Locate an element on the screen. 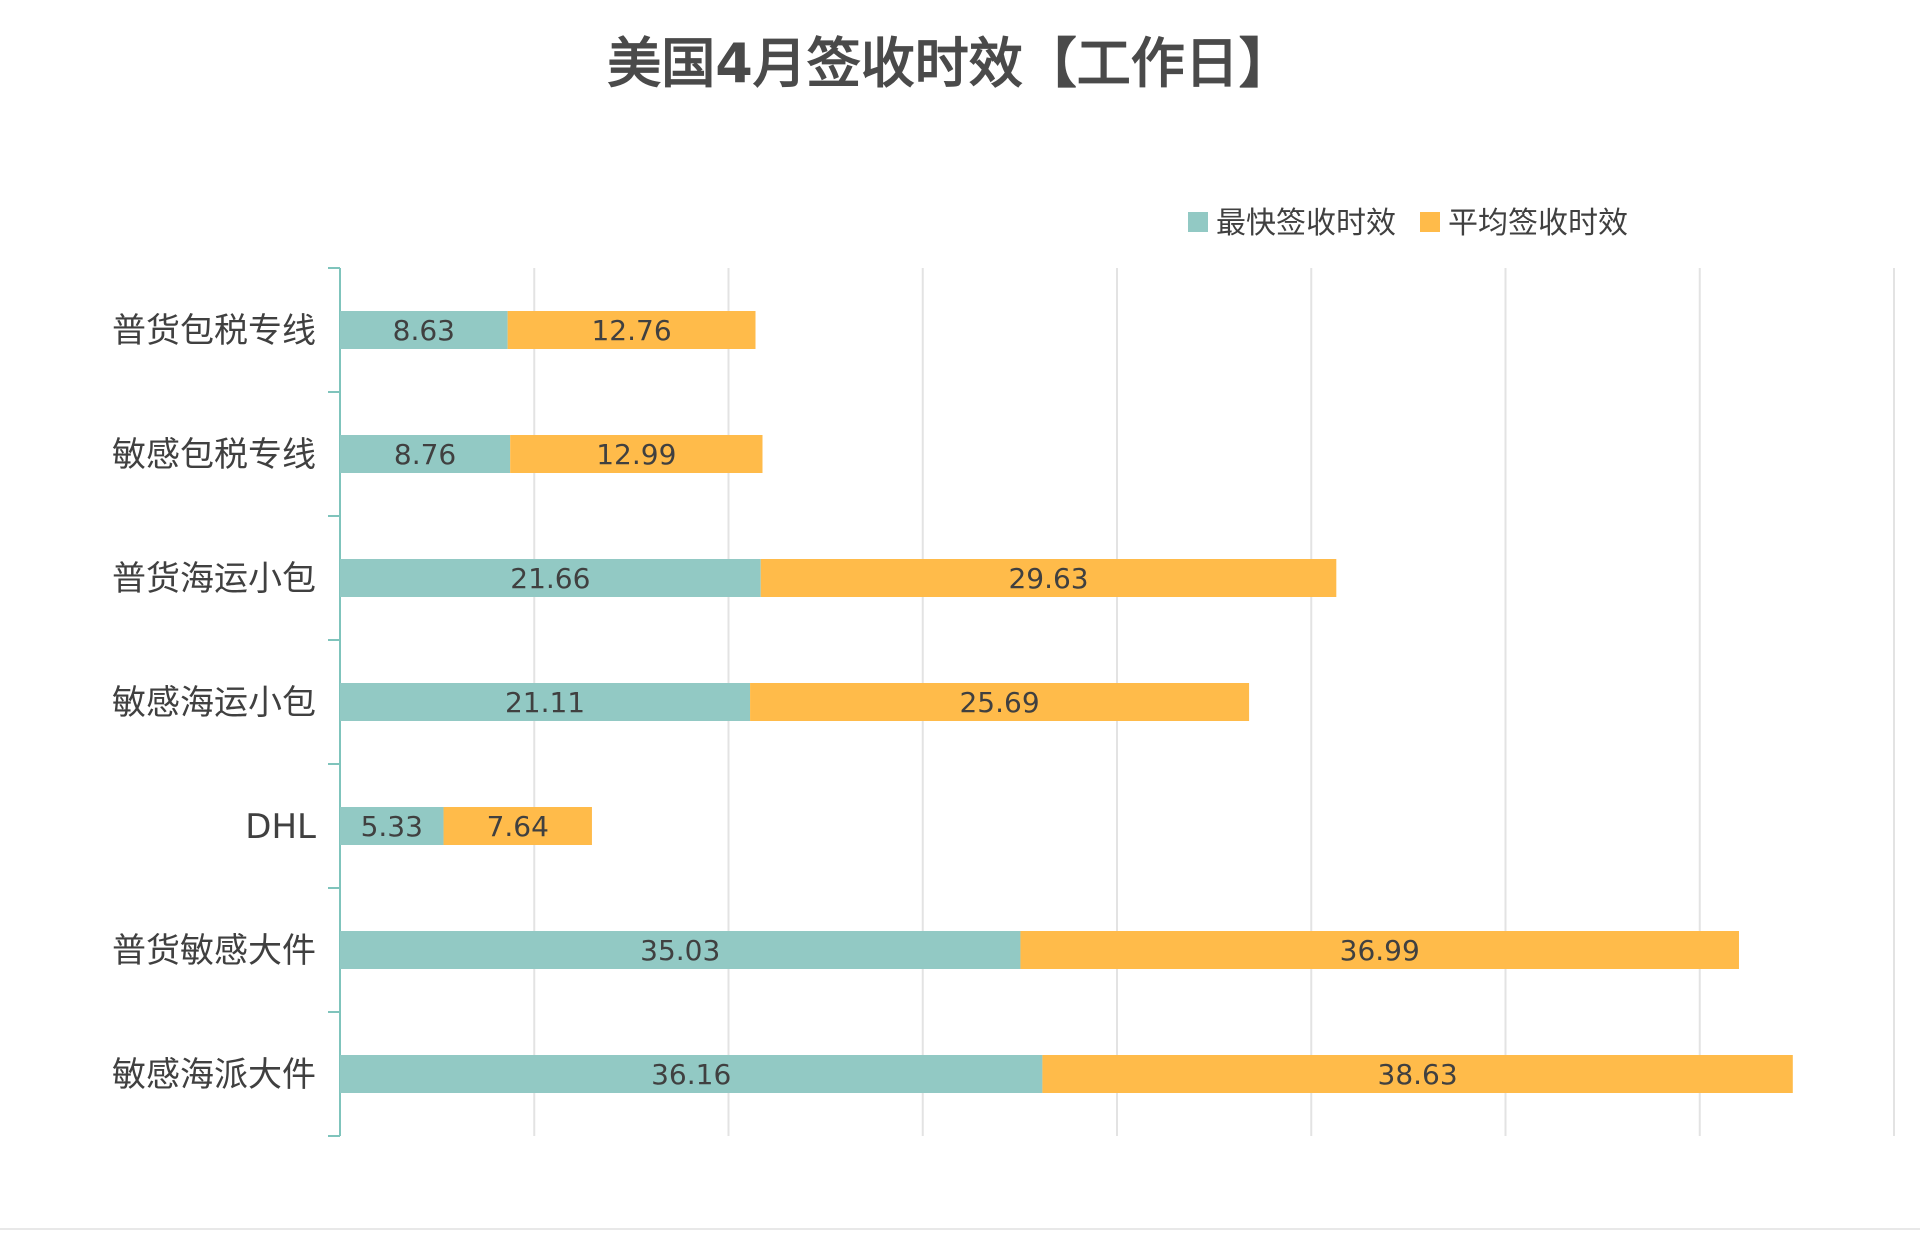  data-label: 12.76 is located at coordinates (631, 330).